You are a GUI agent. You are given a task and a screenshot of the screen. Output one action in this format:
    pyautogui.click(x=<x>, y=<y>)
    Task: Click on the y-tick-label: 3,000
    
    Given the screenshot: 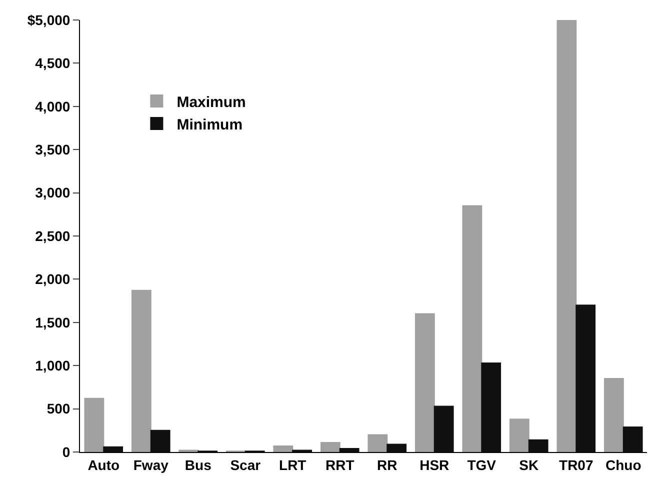 What is the action you would take?
    pyautogui.click(x=52, y=192)
    